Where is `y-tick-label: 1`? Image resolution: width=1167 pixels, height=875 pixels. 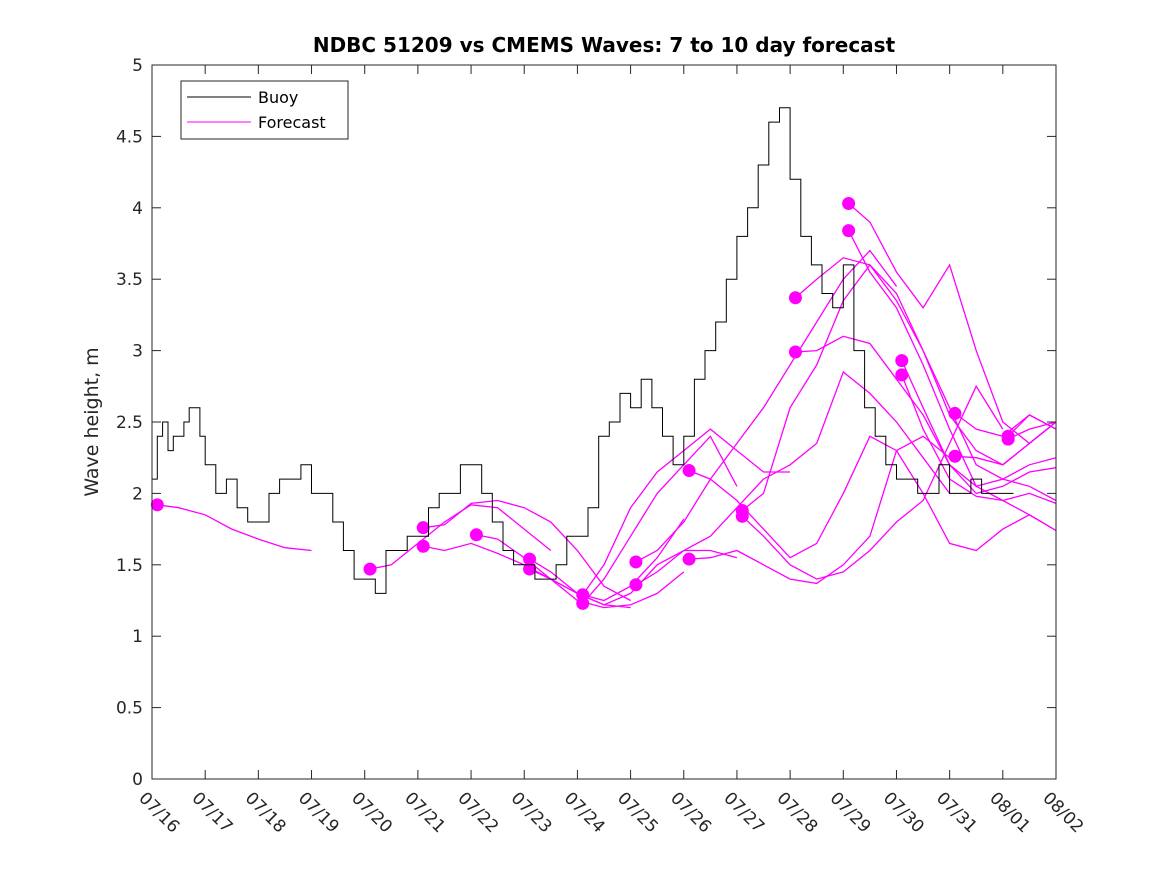 y-tick-label: 1 is located at coordinates (137, 637).